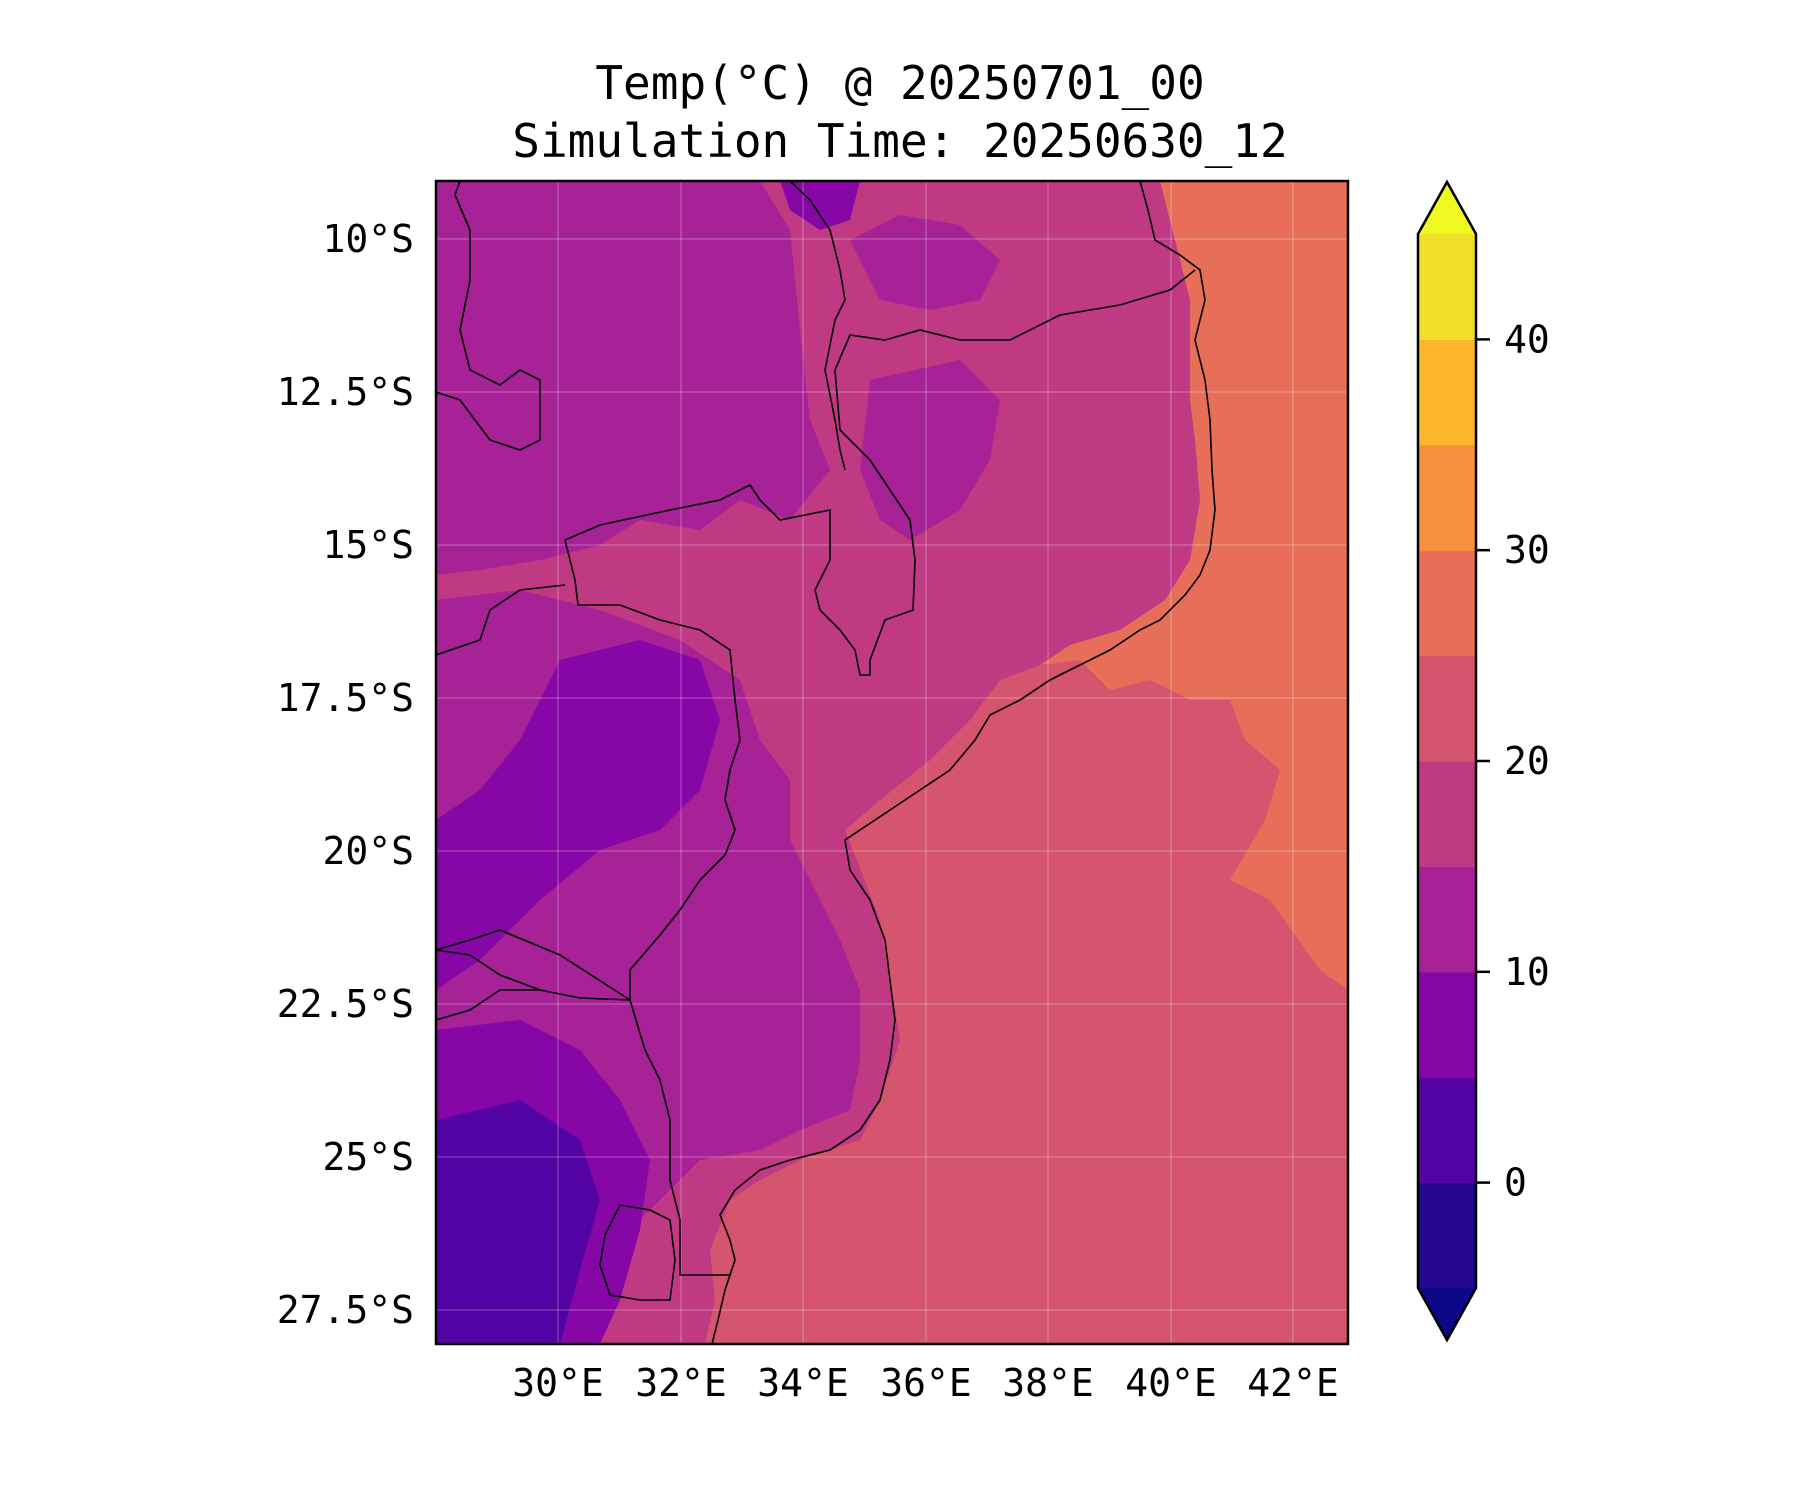 The height and width of the screenshot is (1500, 1800). I want to click on land-0-5-south, so click(518, 1222).